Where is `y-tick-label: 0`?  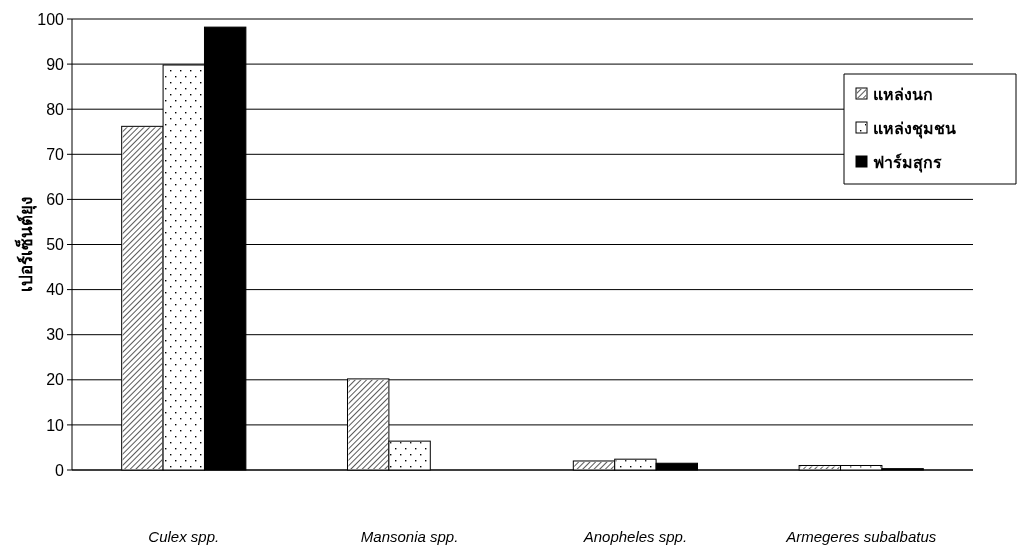 y-tick-label: 0 is located at coordinates (60, 470).